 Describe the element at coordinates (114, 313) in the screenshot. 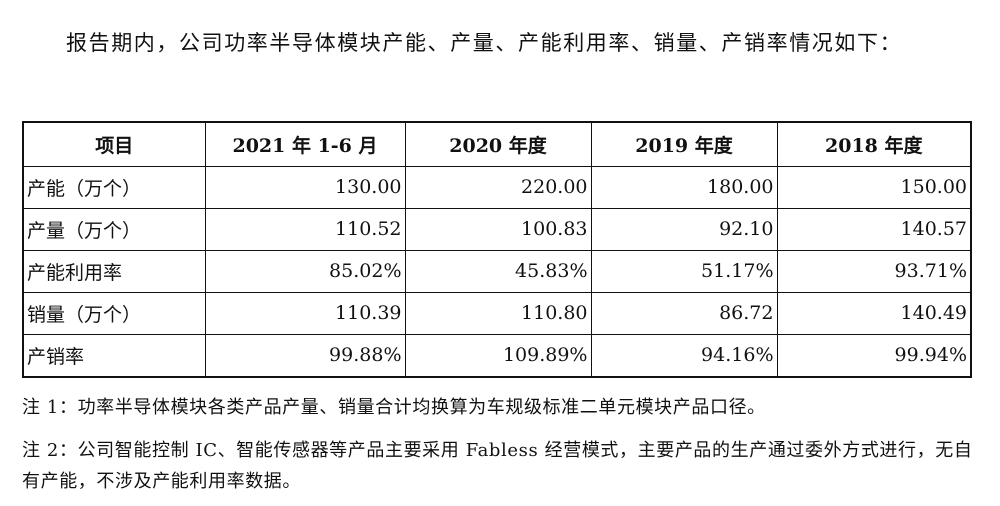

I see `row-label: 销量（万个）` at that location.